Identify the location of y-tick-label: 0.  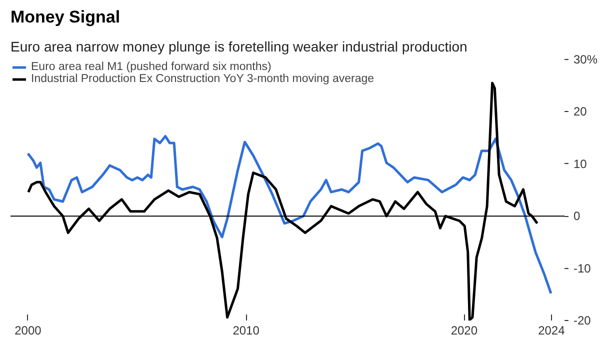
(577, 216).